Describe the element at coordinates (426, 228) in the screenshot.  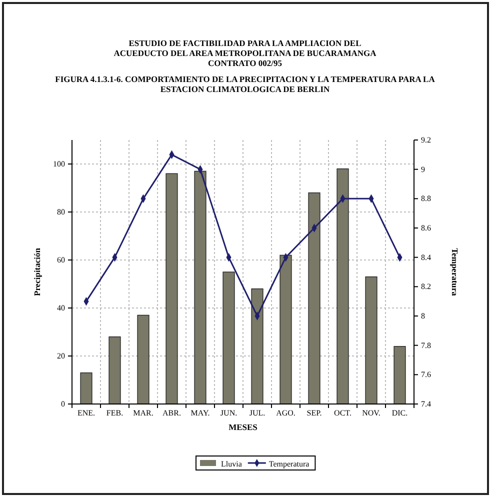
I see `y2-tick-label: 8.6` at that location.